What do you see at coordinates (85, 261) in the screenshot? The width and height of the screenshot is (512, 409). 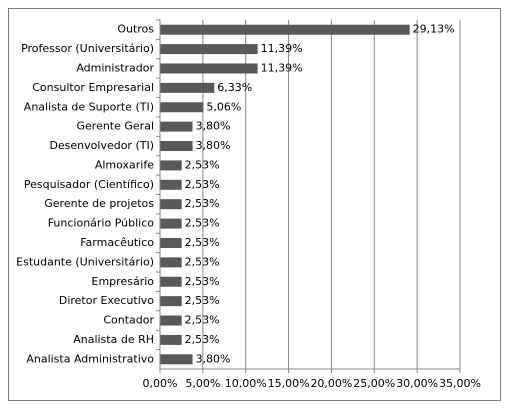 I see `y-tick-label: Estudante (Universitário)` at bounding box center [85, 261].